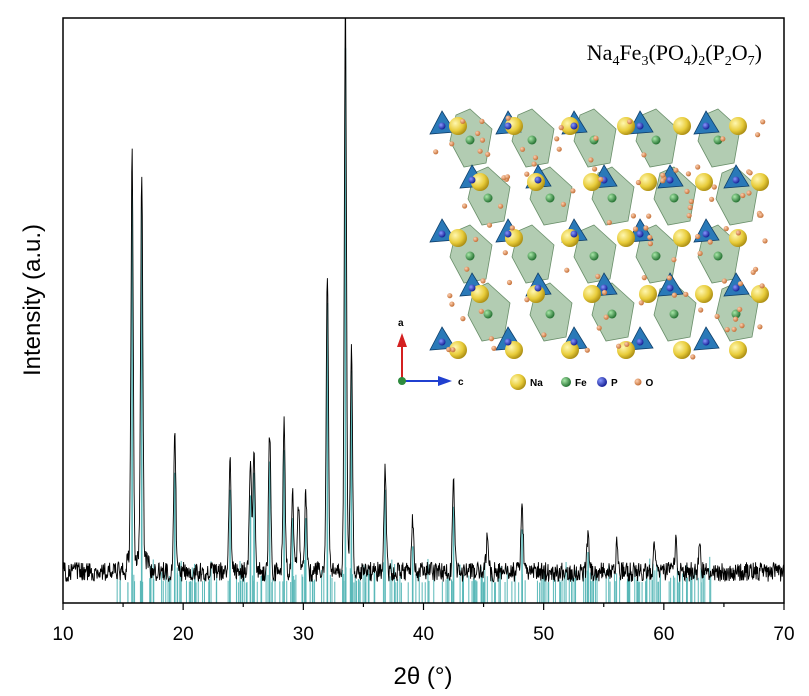 The width and height of the screenshot is (809, 696). Describe the element at coordinates (430, 353) in the screenshot. I see `crystal-axes: a c` at that location.